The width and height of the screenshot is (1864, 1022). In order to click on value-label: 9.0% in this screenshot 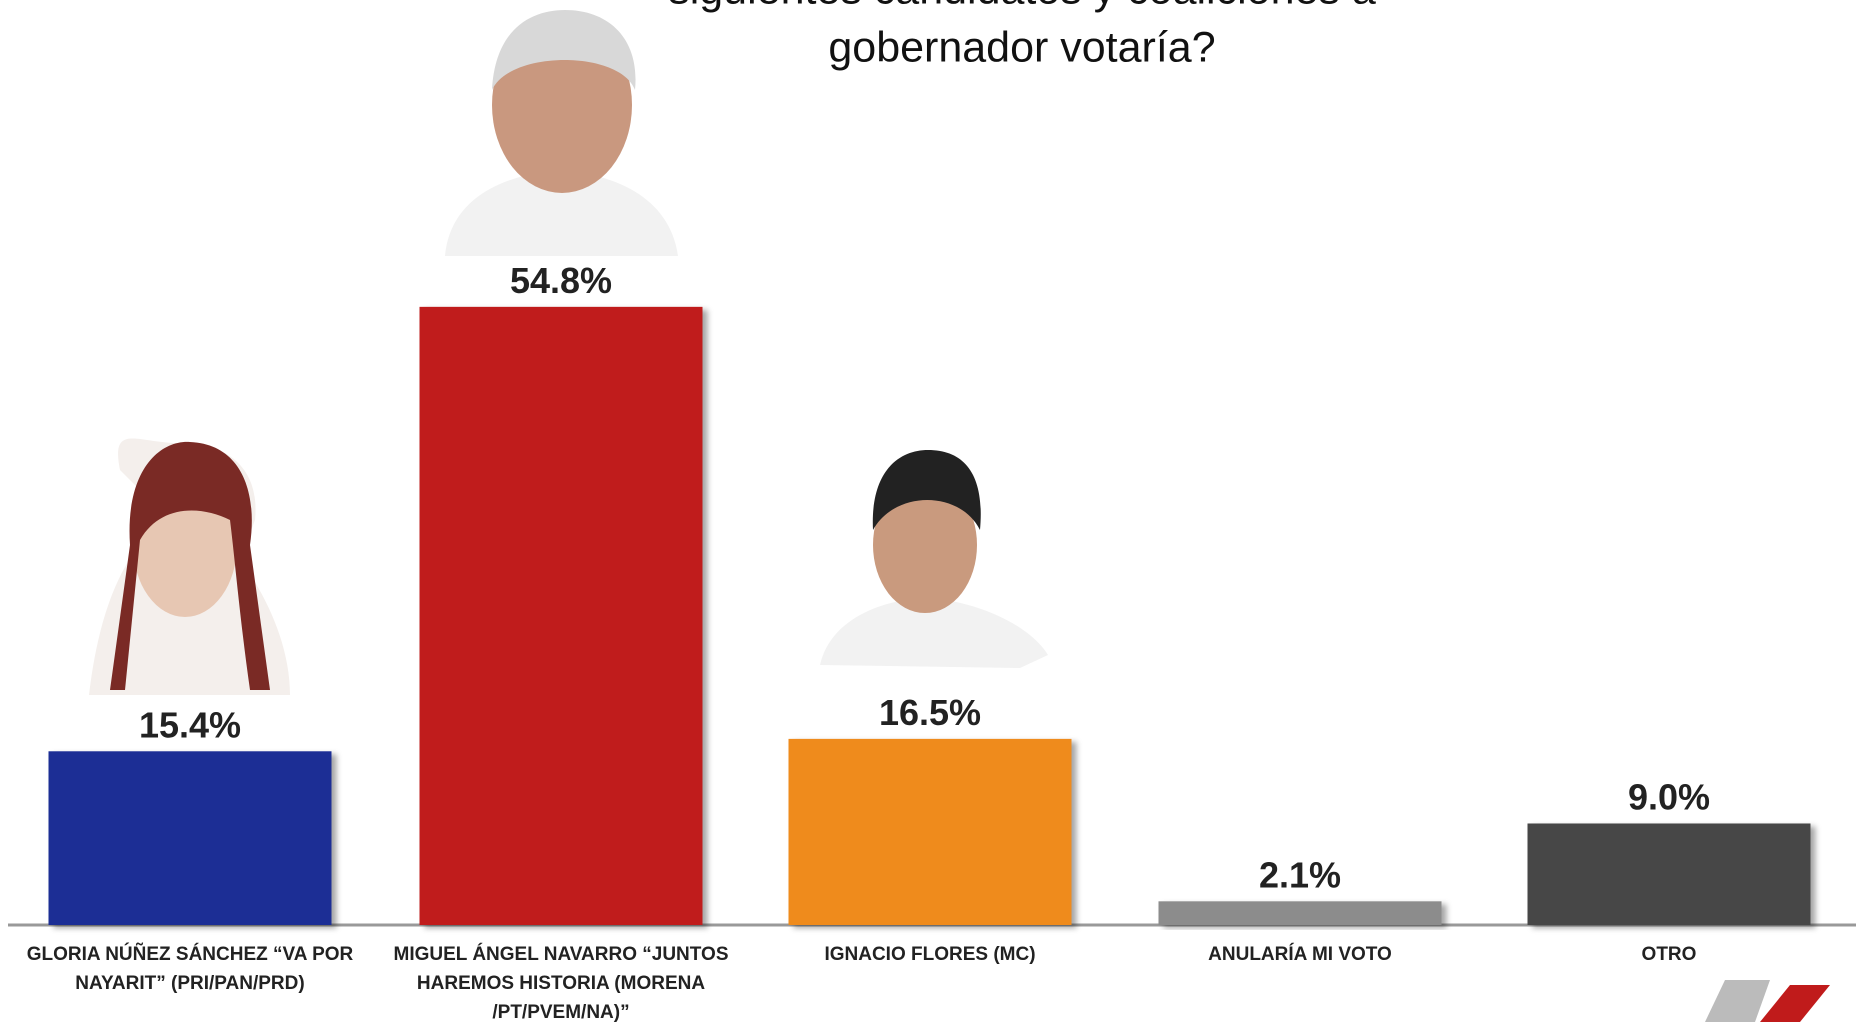, I will do `click(1669, 796)`.